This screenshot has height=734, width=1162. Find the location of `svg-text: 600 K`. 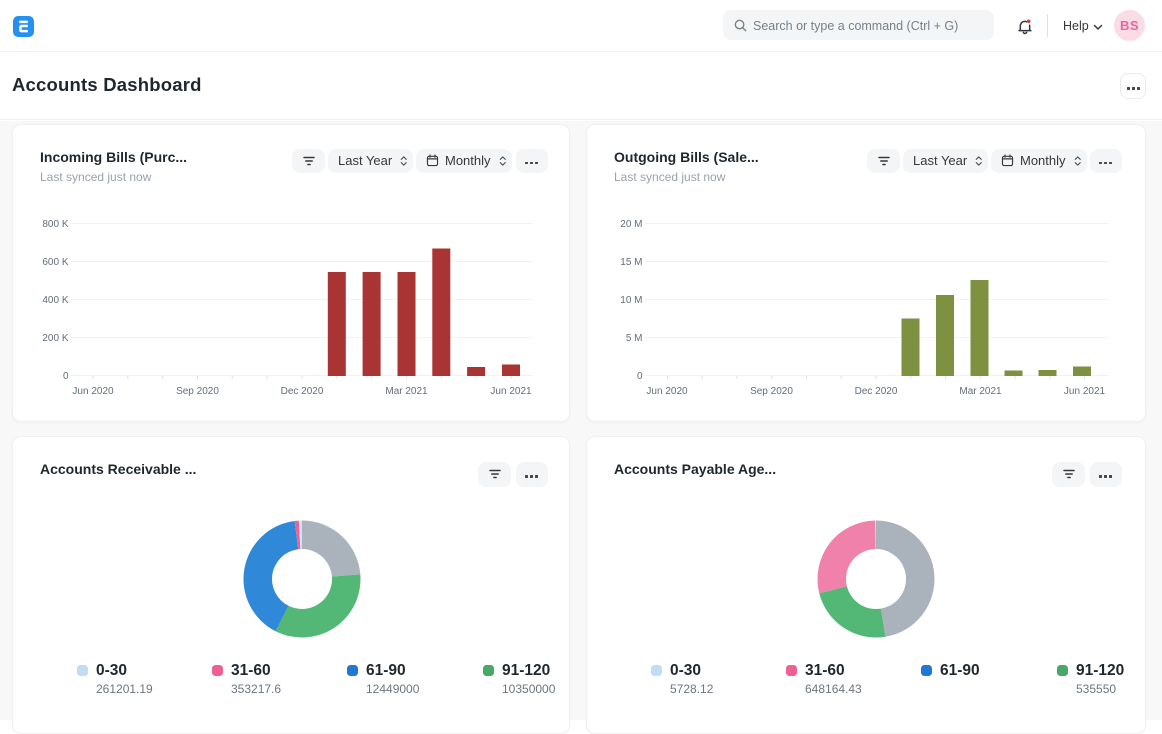

svg-text: 600 K is located at coordinates (55, 262).